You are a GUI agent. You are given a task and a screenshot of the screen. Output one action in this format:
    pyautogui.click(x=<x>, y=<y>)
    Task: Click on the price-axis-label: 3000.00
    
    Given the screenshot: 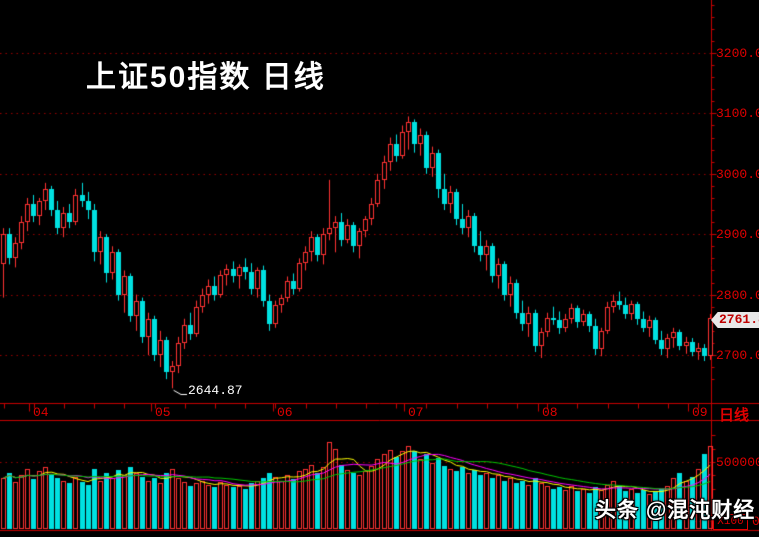 What is the action you would take?
    pyautogui.click(x=737, y=174)
    